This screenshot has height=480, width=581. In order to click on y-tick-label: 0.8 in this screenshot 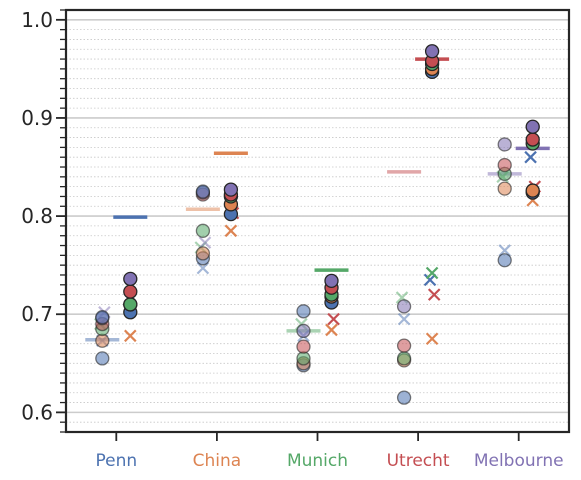, I will do `click(37, 216)`.